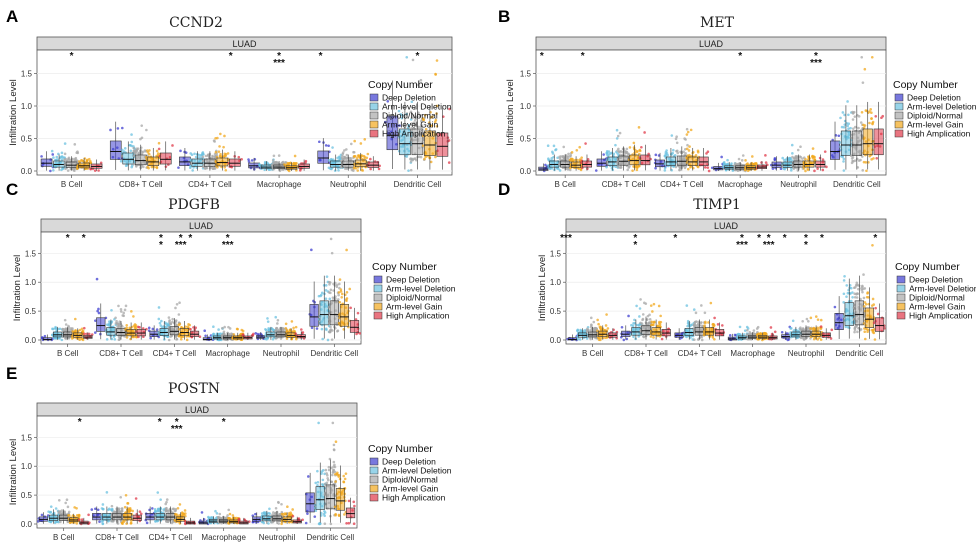  What do you see at coordinates (526, 106) in the screenshot?
I see `y-tick-label: 1.0` at bounding box center [526, 106].